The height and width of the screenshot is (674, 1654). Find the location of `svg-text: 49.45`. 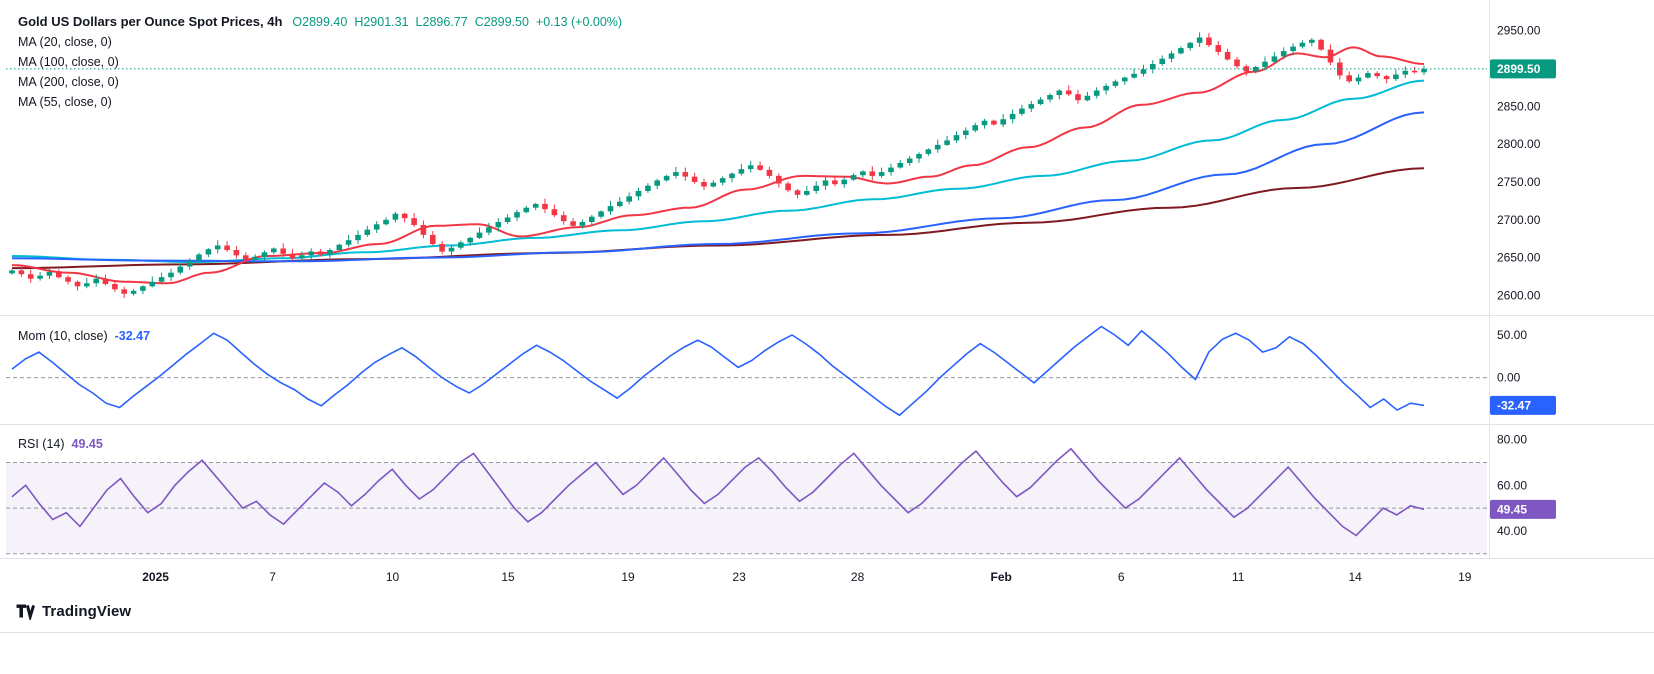

svg-text: 49.45 is located at coordinates (1512, 509).